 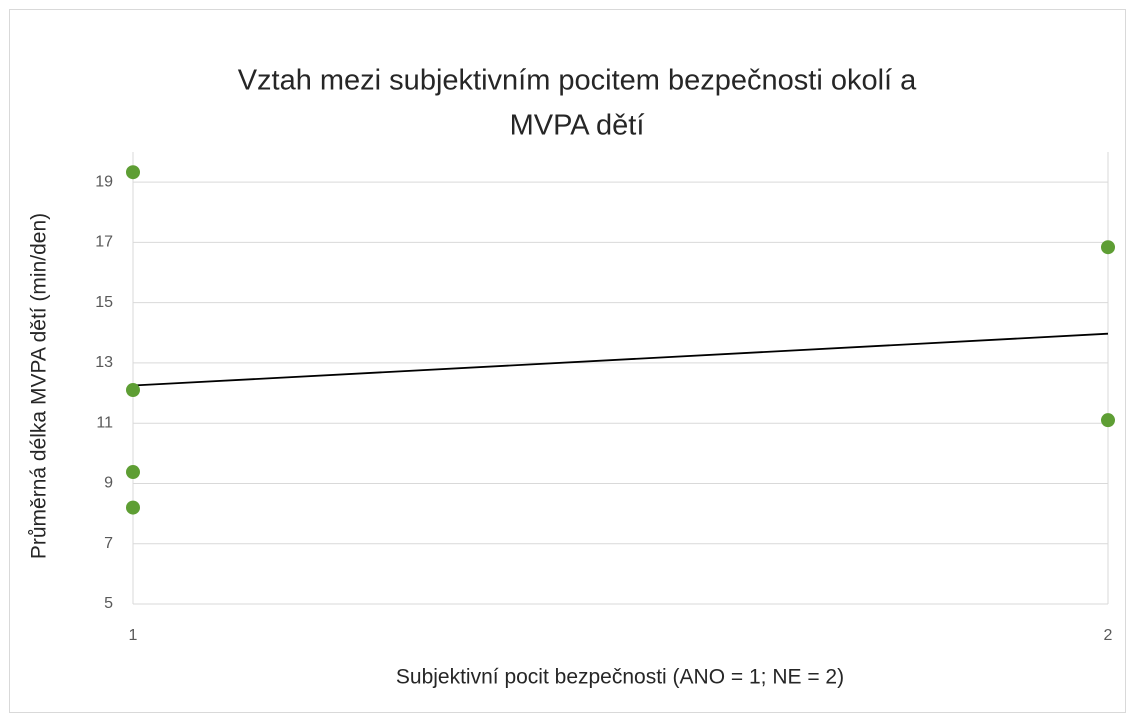 What do you see at coordinates (104, 362) in the screenshot?
I see `y-tick-label: 13` at bounding box center [104, 362].